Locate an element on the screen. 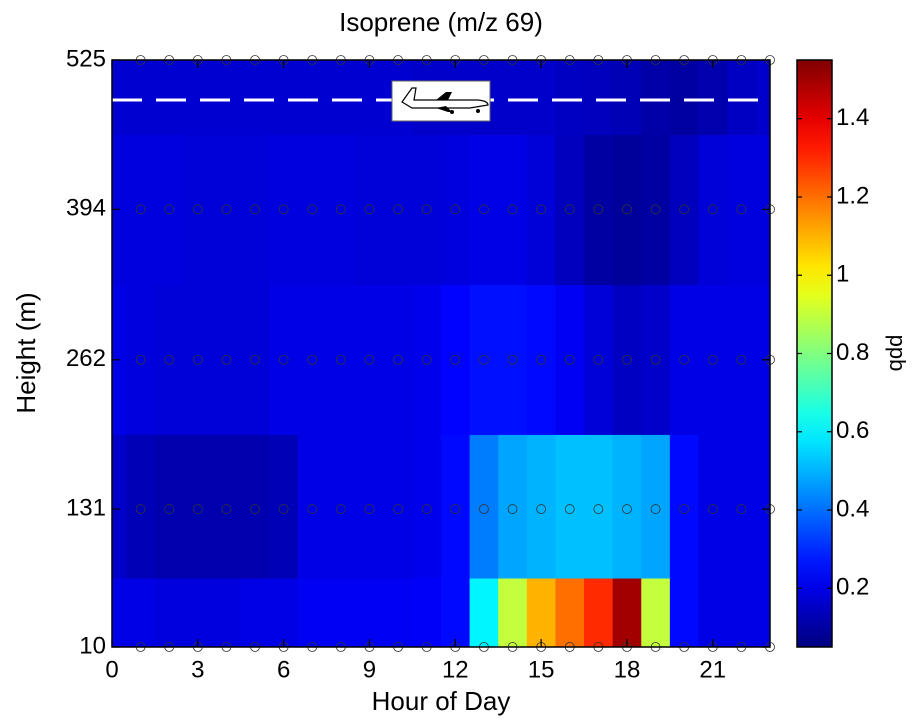 The image size is (918, 726). y-tick-label: 394 is located at coordinates (86, 208).